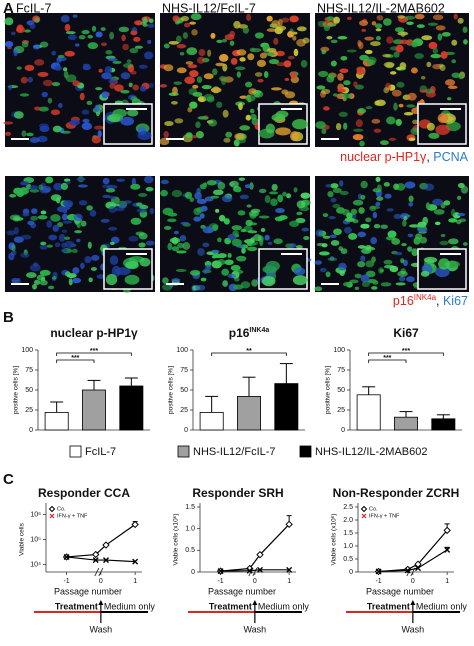 This screenshot has width=474, height=646. Describe the element at coordinates (259, 330) in the screenshot. I see `chart-title-superscript: INK4a` at that location.